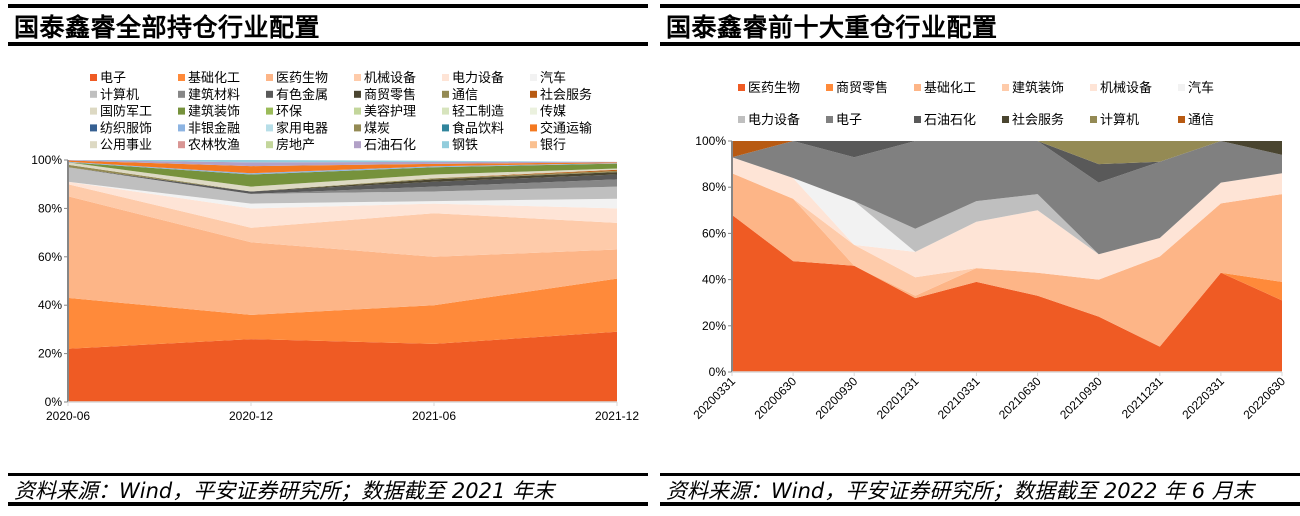  What do you see at coordinates (1081, 398) in the screenshot?
I see `x-tick-label: 20210930` at bounding box center [1081, 398].